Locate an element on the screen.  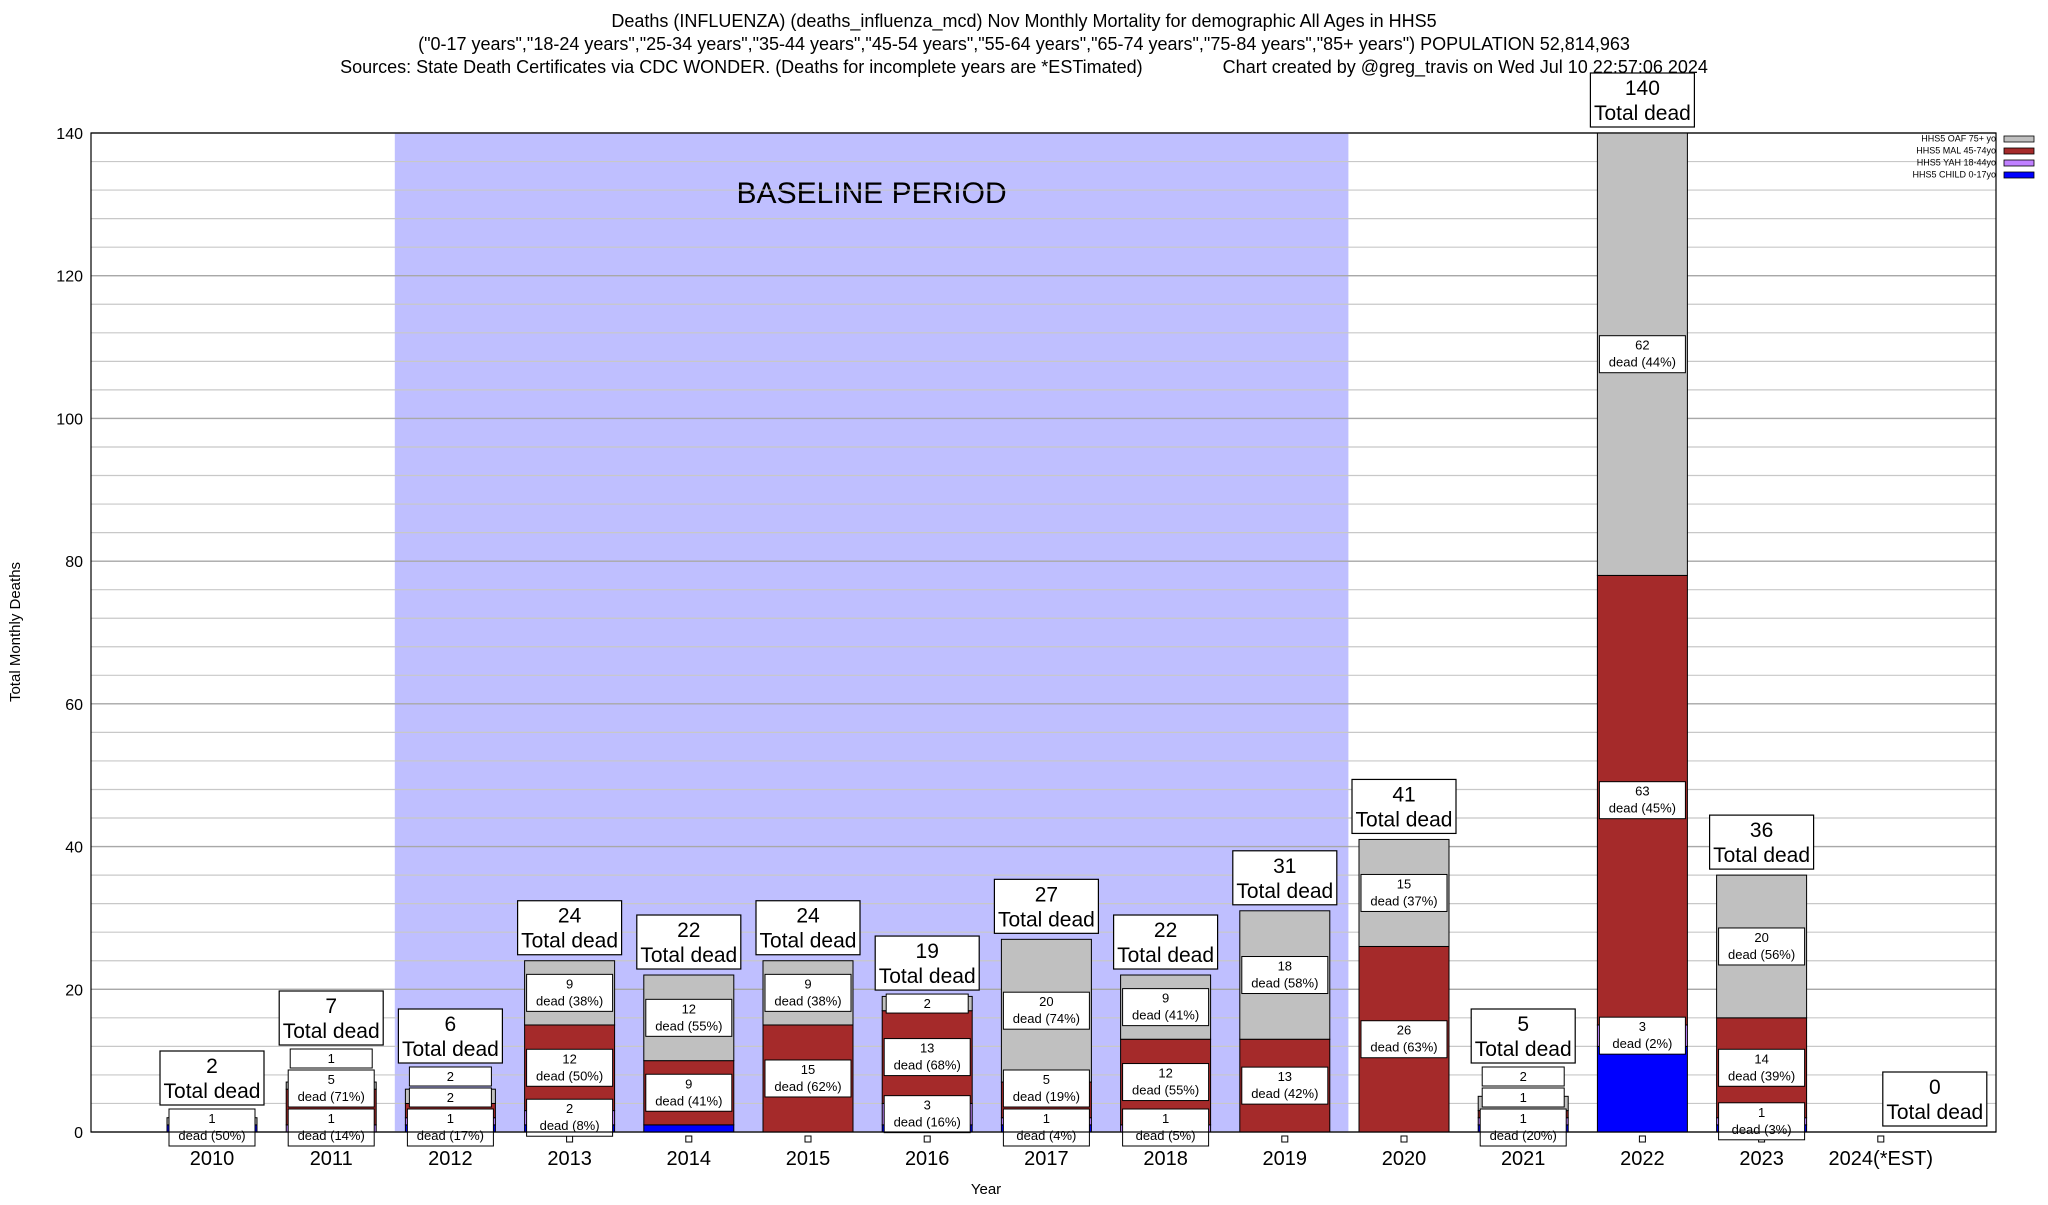
segment-label-count: 18 is located at coordinates (1285, 966).